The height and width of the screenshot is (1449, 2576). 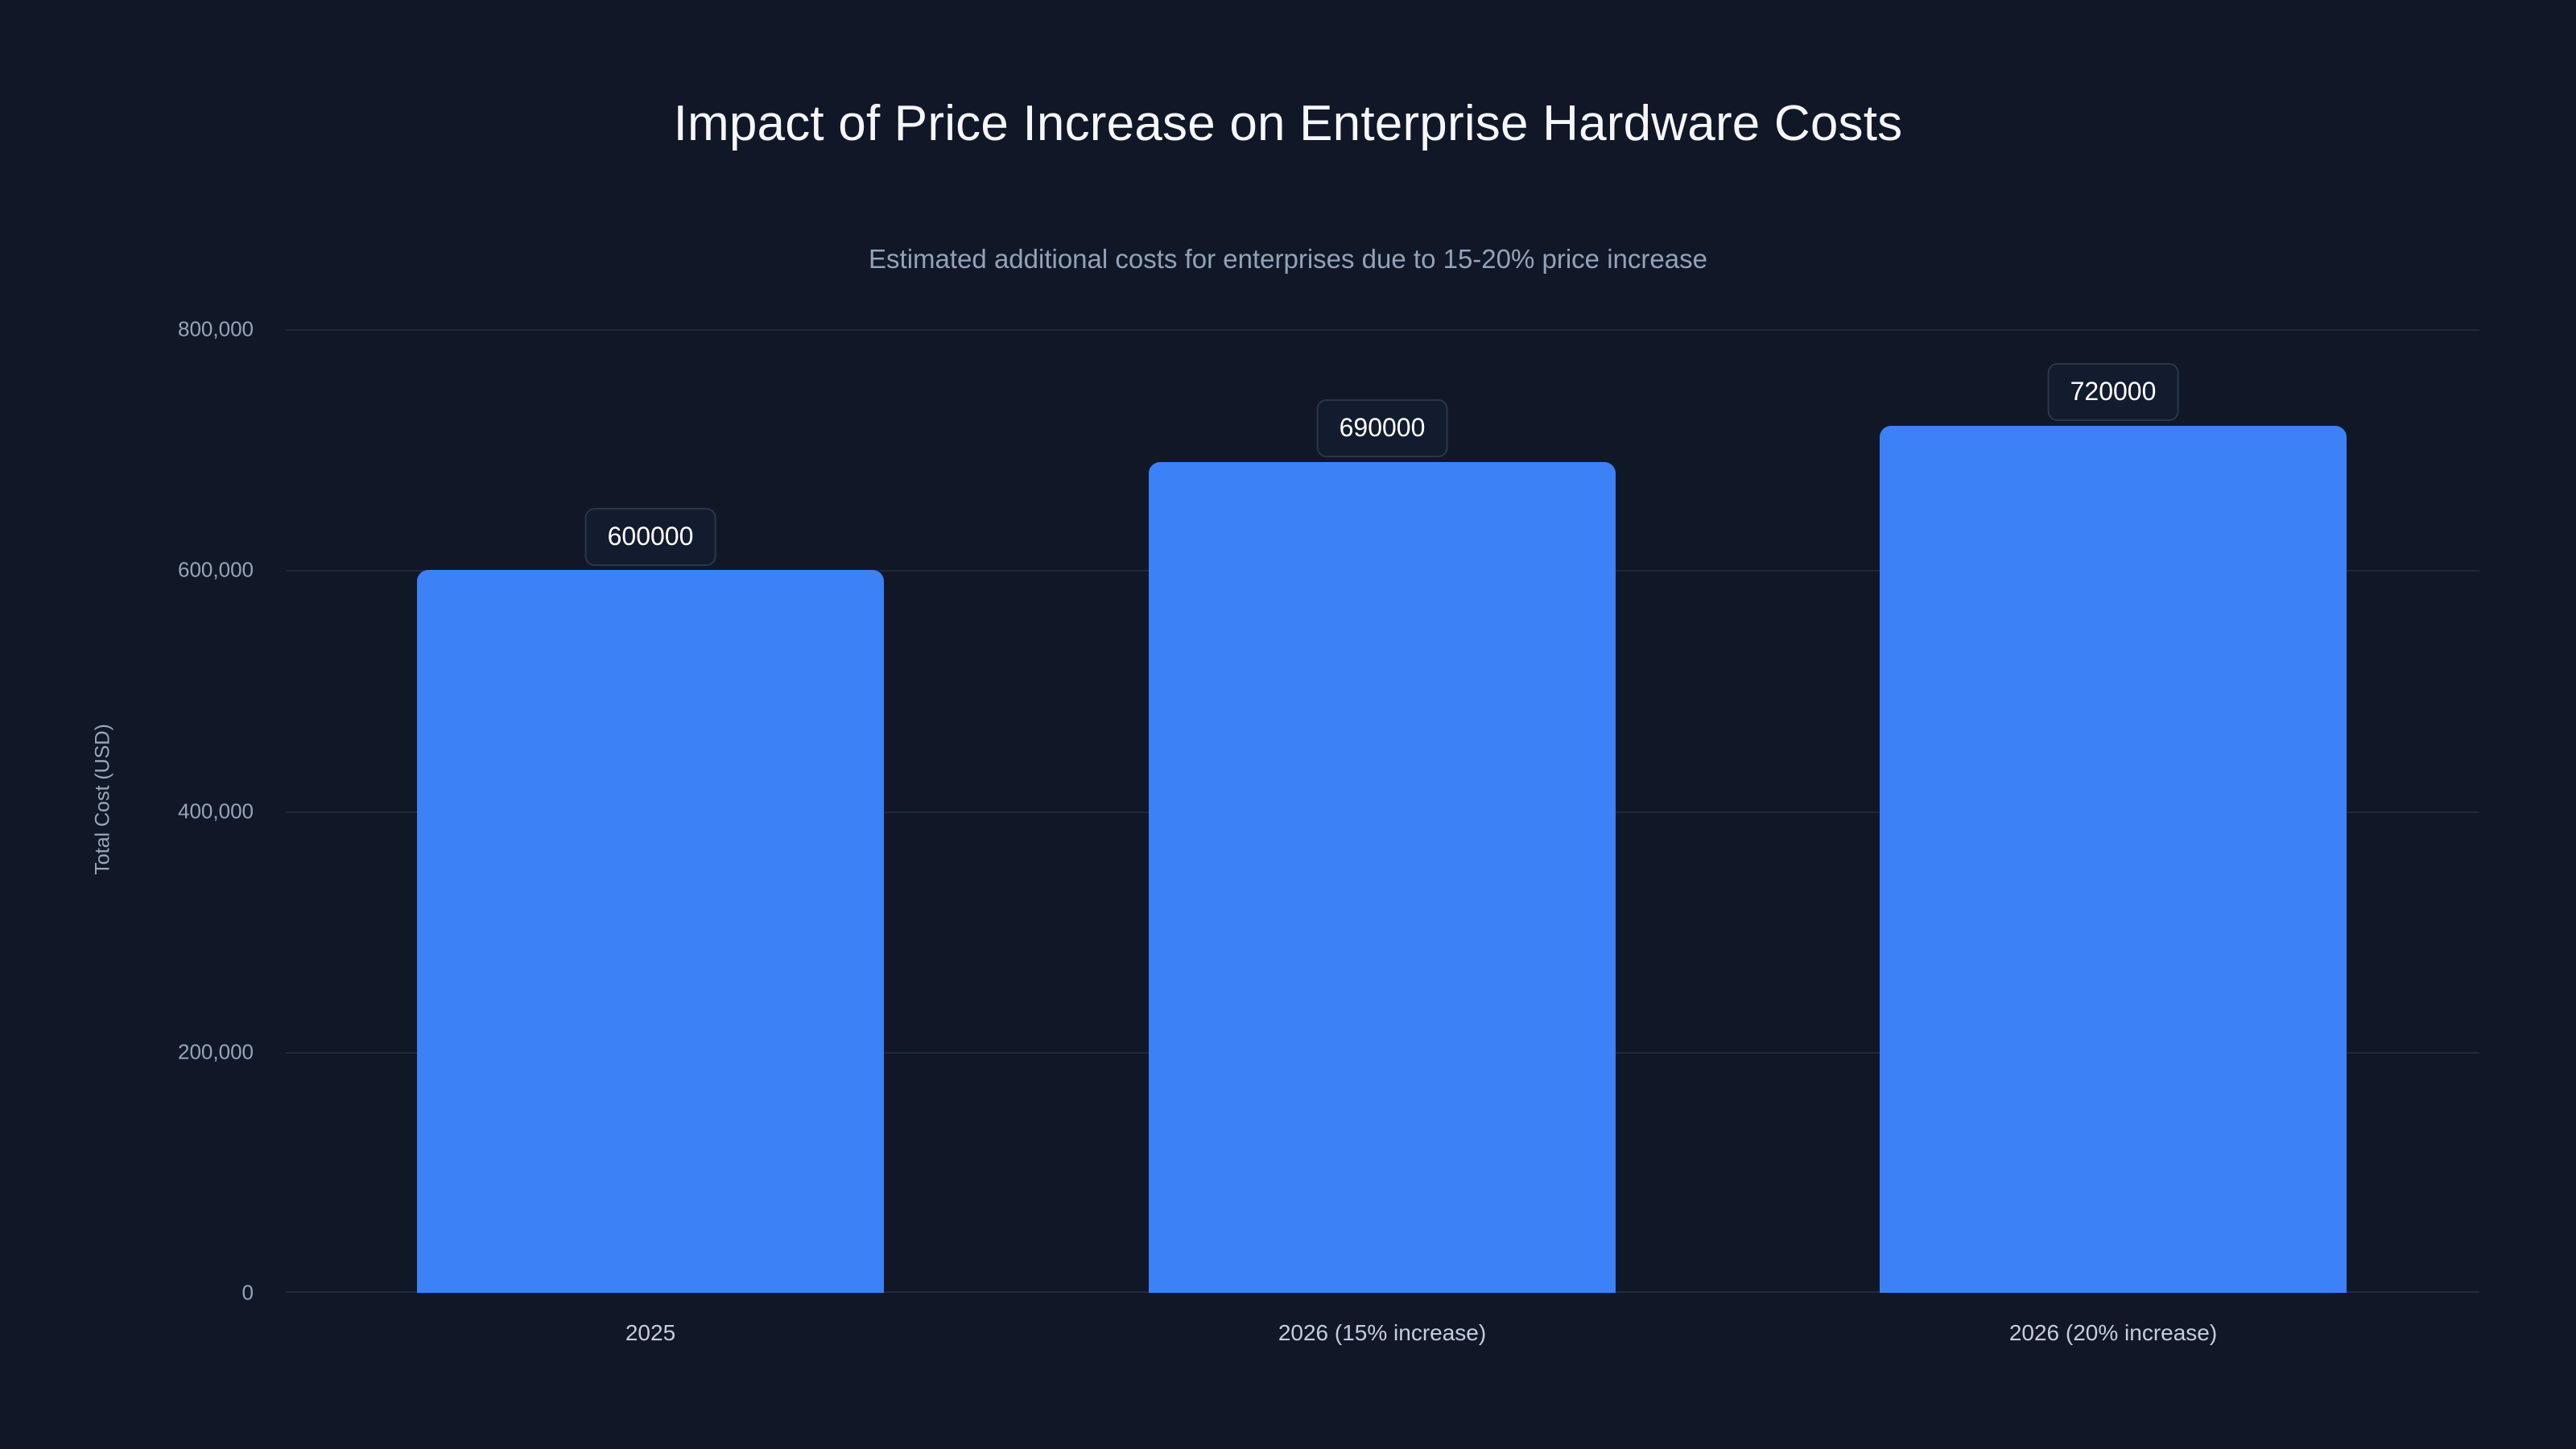 What do you see at coordinates (133, 811) in the screenshot?
I see `y-axis-tick-labels: 800,000 600,000 400,000 200,000 0` at bounding box center [133, 811].